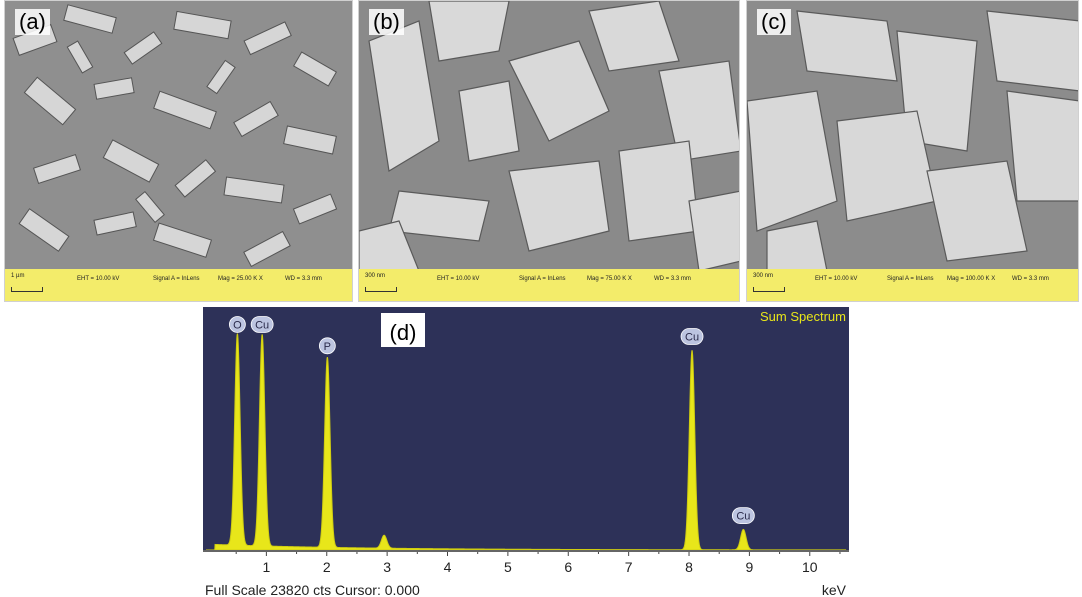 The width and height of the screenshot is (1082, 597). I want to click on peak-element-text: O, so click(237, 325).